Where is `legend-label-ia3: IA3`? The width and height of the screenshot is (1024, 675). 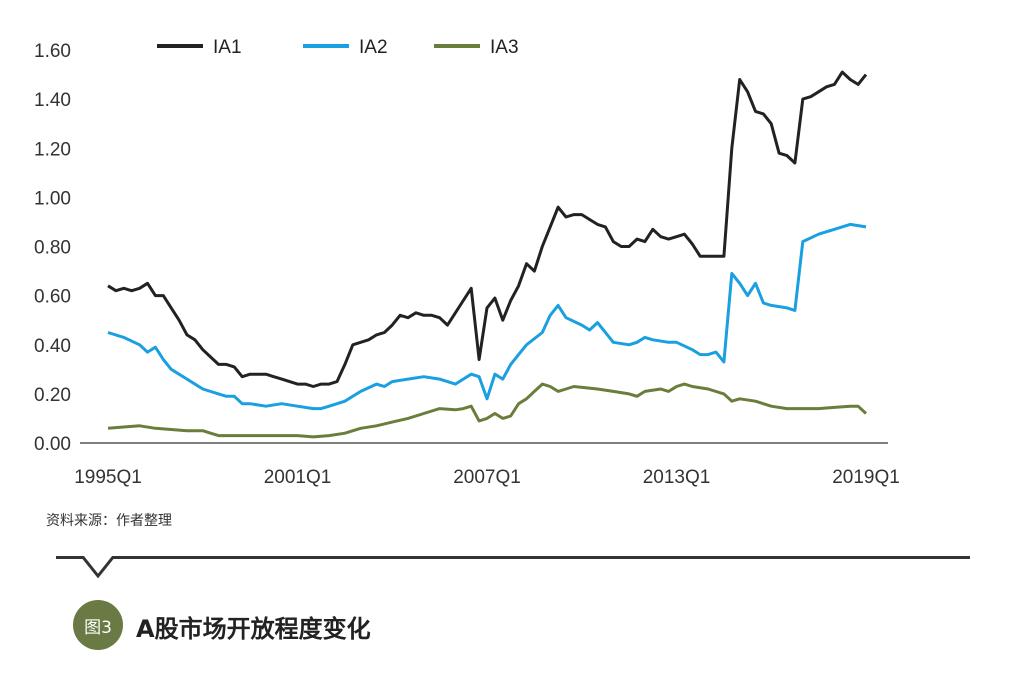 legend-label-ia3: IA3 is located at coordinates (504, 47).